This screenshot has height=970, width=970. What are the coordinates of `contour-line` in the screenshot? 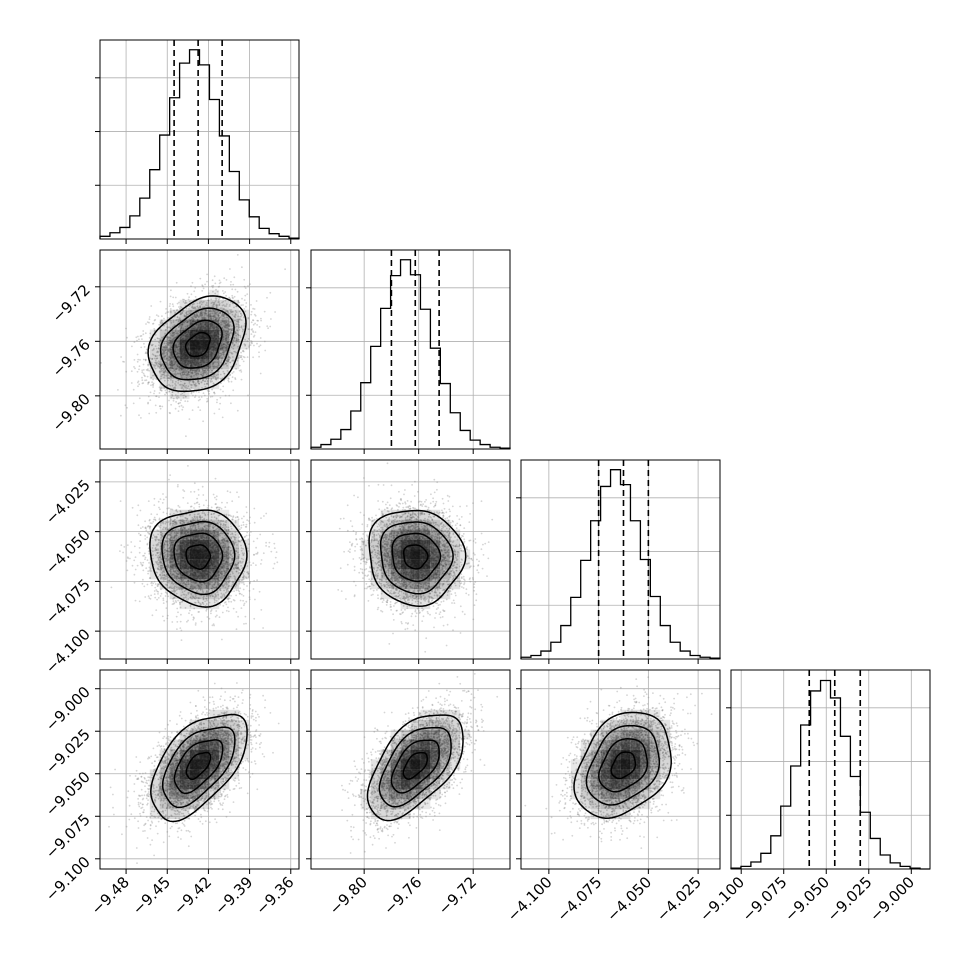 It's located at (197, 344).